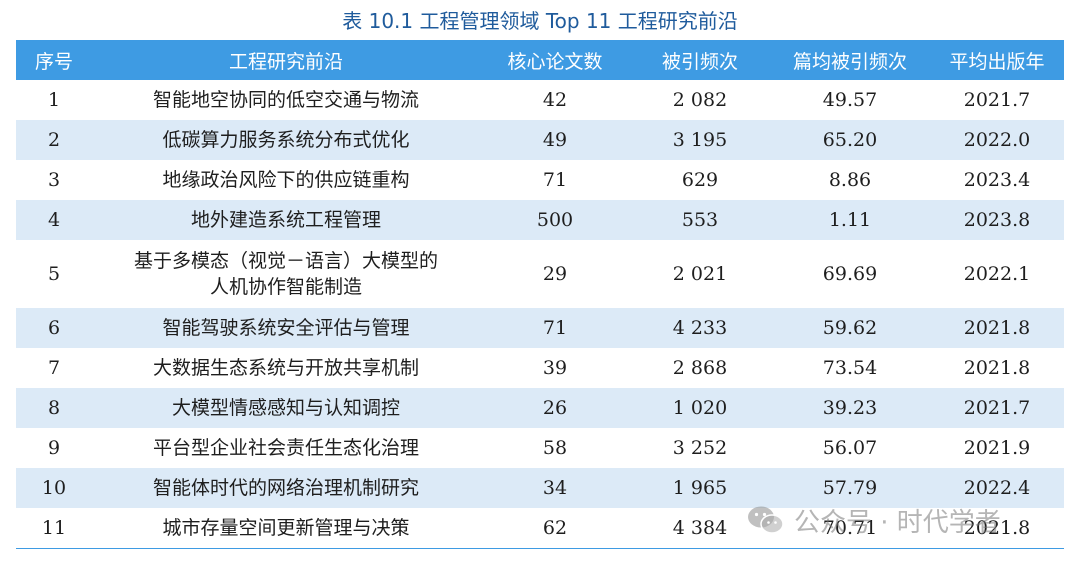 This screenshot has height=565, width=1080. I want to click on row-topic: 地外建造系统工程管理, so click(286, 220).